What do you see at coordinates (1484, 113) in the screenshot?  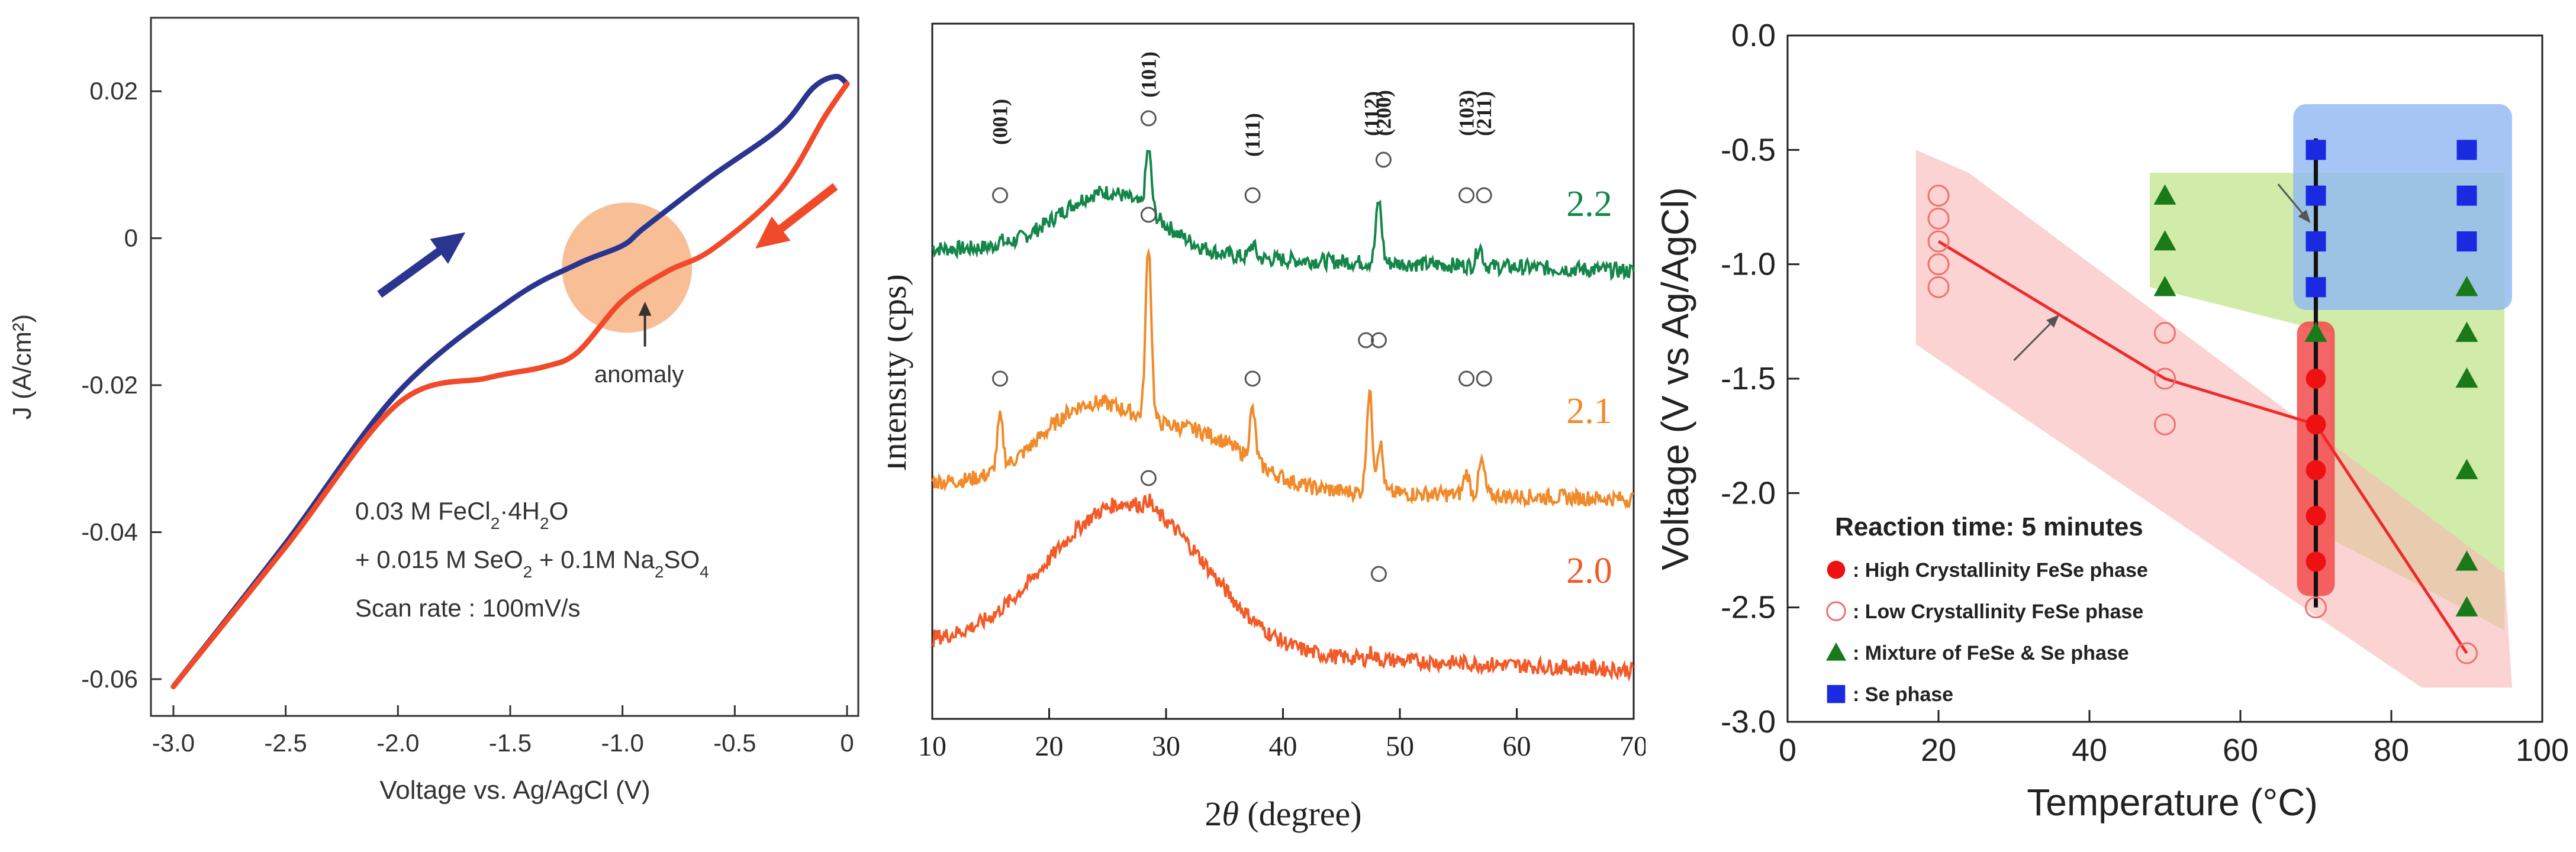 I see `xrd-peak-label: (211)` at bounding box center [1484, 113].